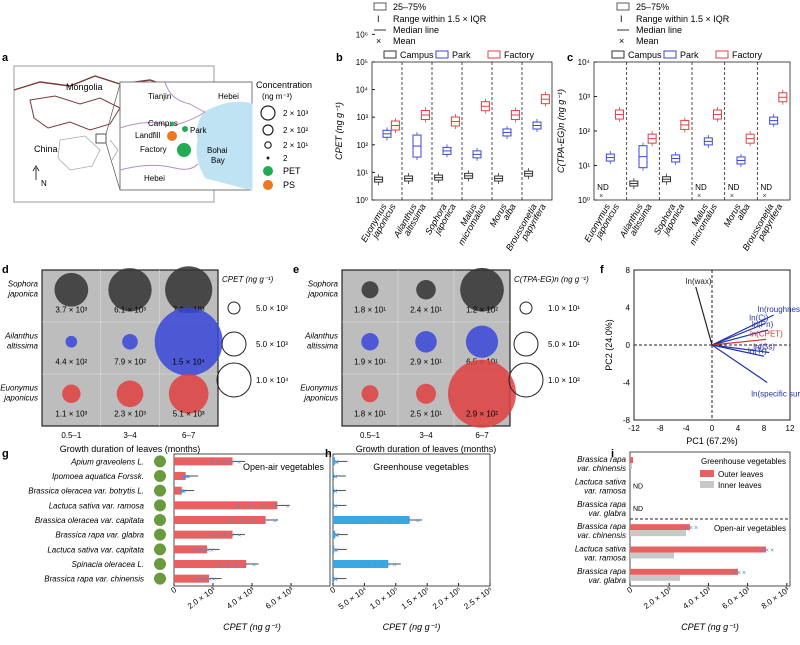 The width and height of the screenshot is (800, 645). I want to click on group-label-openair: Open-air vegetables, so click(750, 528).